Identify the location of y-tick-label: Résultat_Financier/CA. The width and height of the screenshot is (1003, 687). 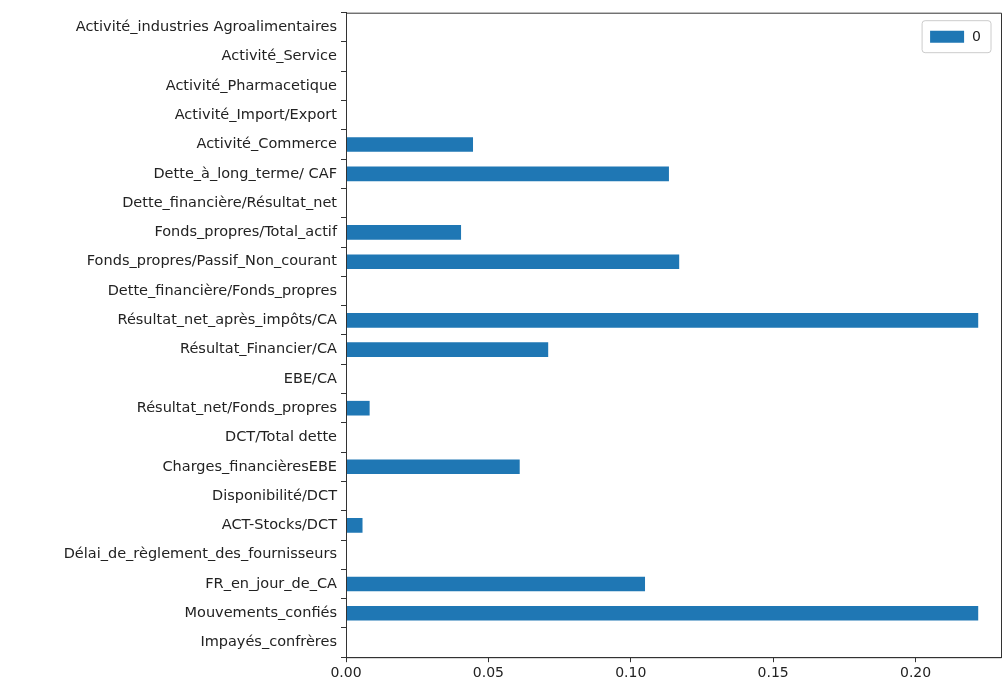
(258, 348).